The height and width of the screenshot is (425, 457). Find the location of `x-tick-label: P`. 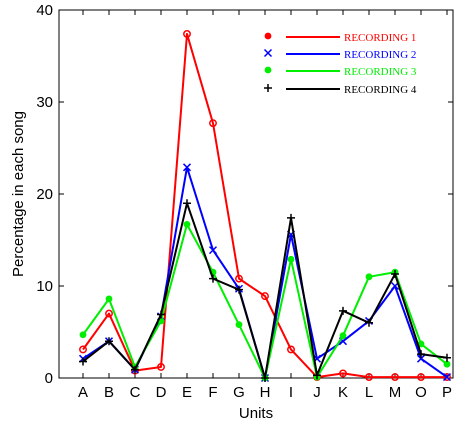

x-tick-label: P is located at coordinates (447, 392).